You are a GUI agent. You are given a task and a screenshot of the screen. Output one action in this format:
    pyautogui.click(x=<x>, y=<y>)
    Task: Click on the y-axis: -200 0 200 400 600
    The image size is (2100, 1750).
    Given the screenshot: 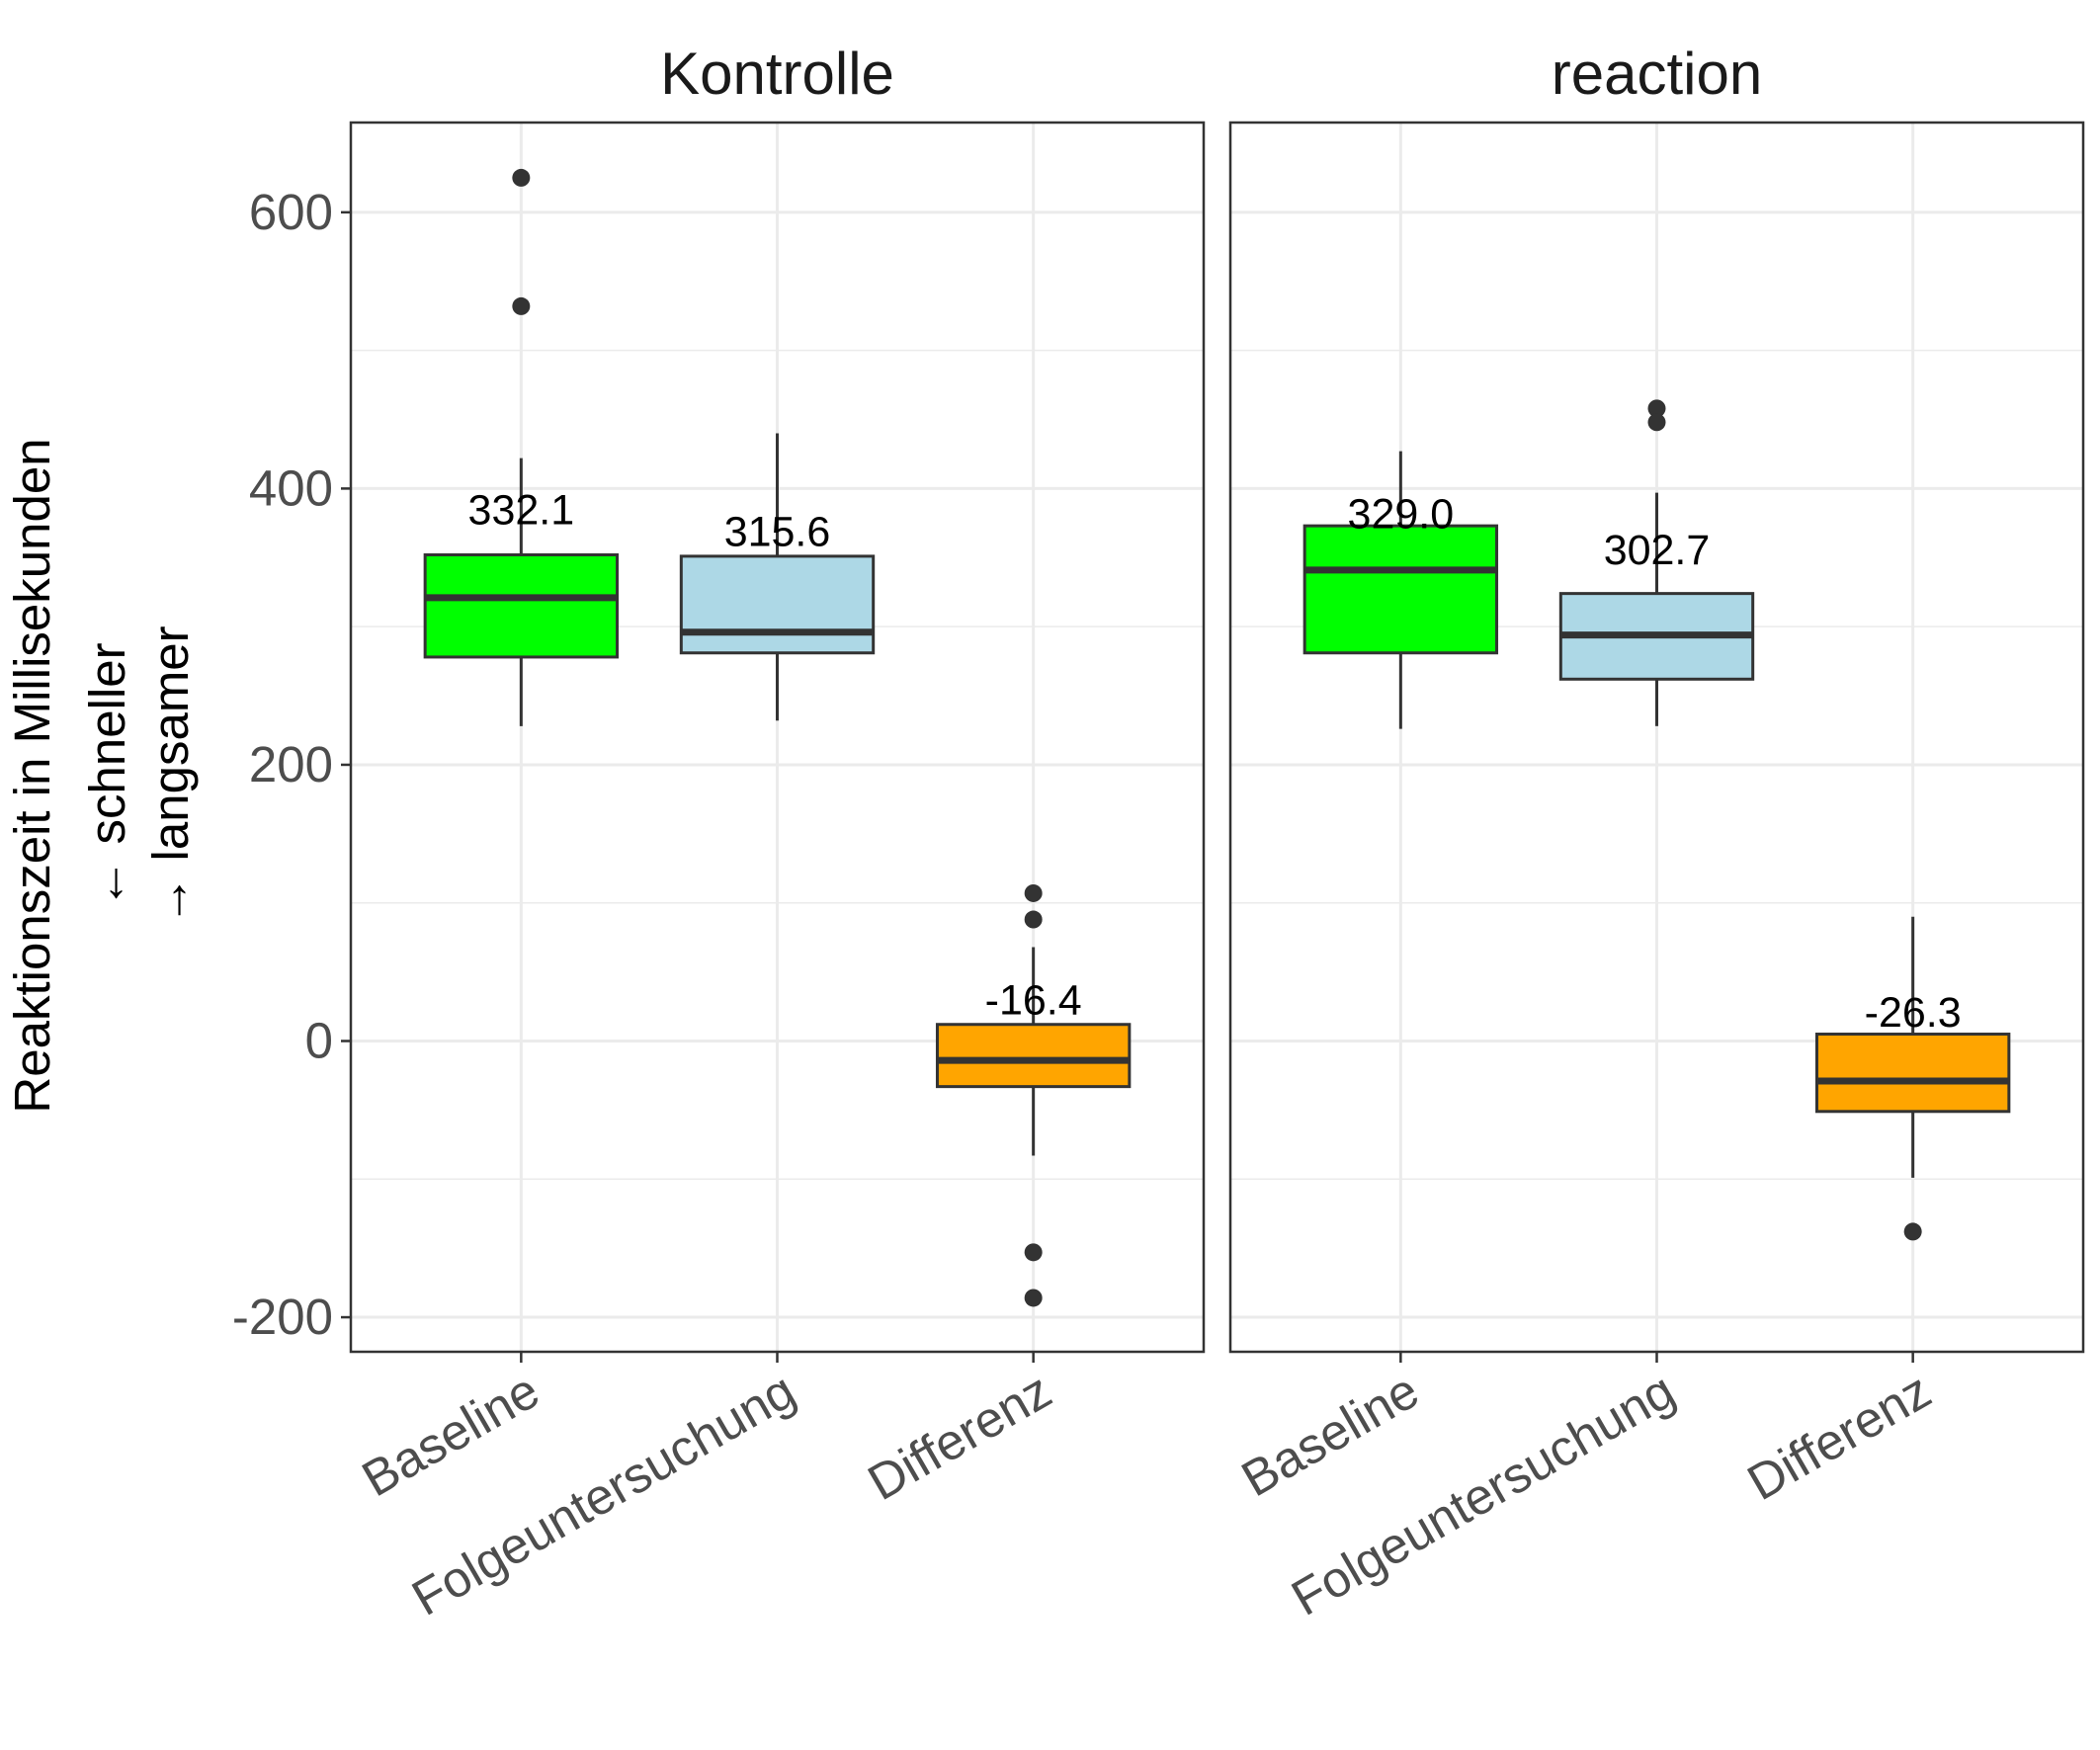 What is the action you would take?
    pyautogui.click(x=291, y=764)
    